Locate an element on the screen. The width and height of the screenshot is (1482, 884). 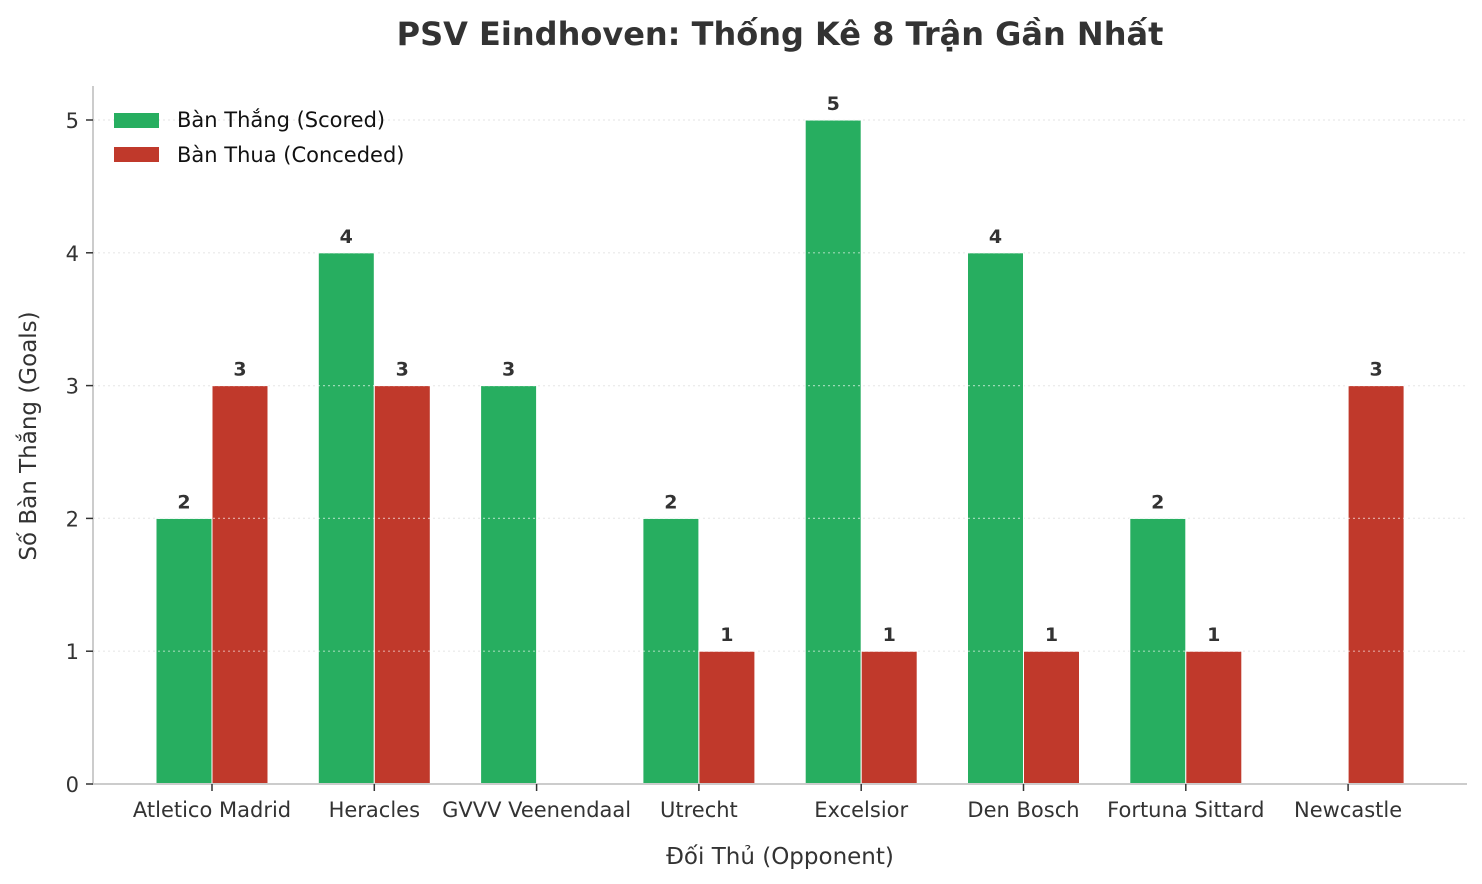
x-tick-label: Heracles is located at coordinates (374, 810).